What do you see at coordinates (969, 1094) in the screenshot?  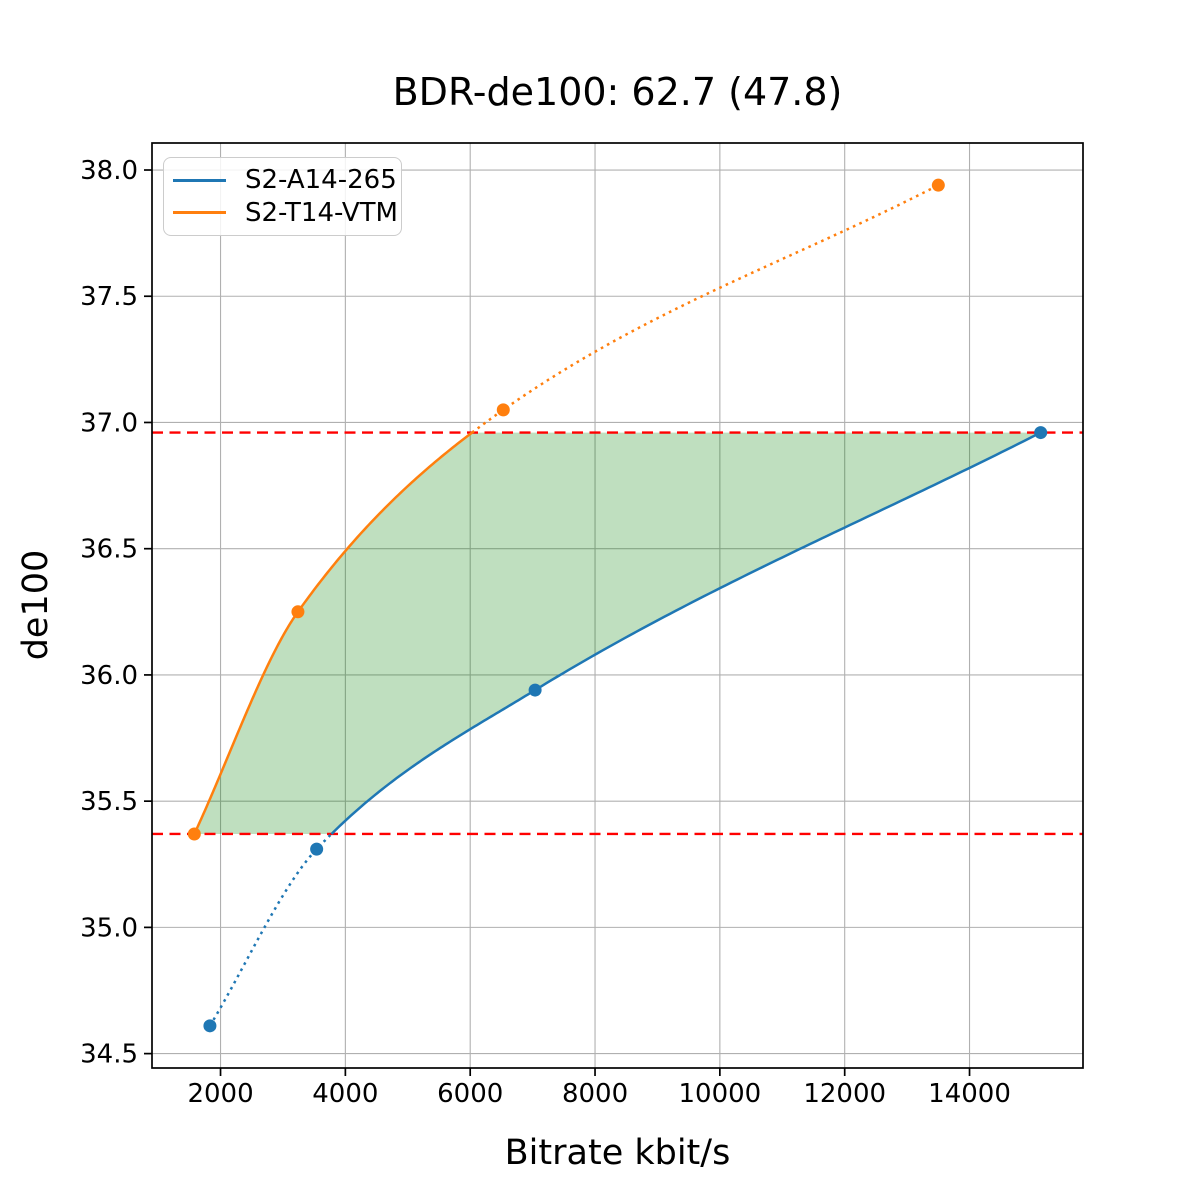 I see `x-tick-label: 14000` at bounding box center [969, 1094].